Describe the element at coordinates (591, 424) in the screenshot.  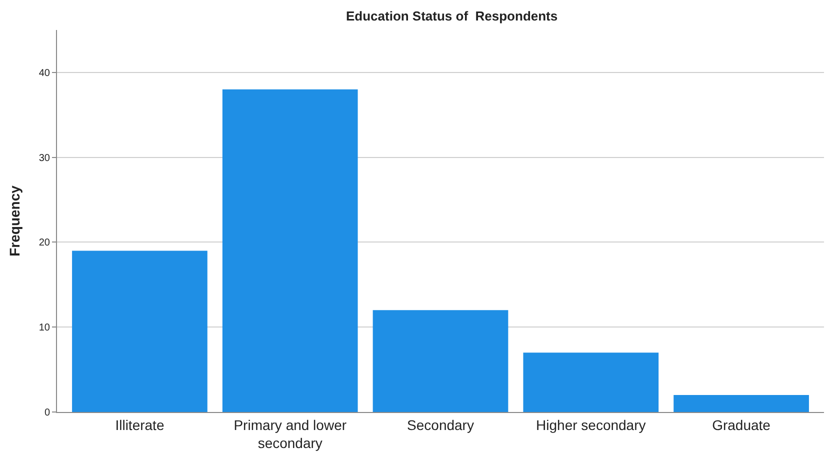
I see `x-tick-label: Higher secondary` at that location.